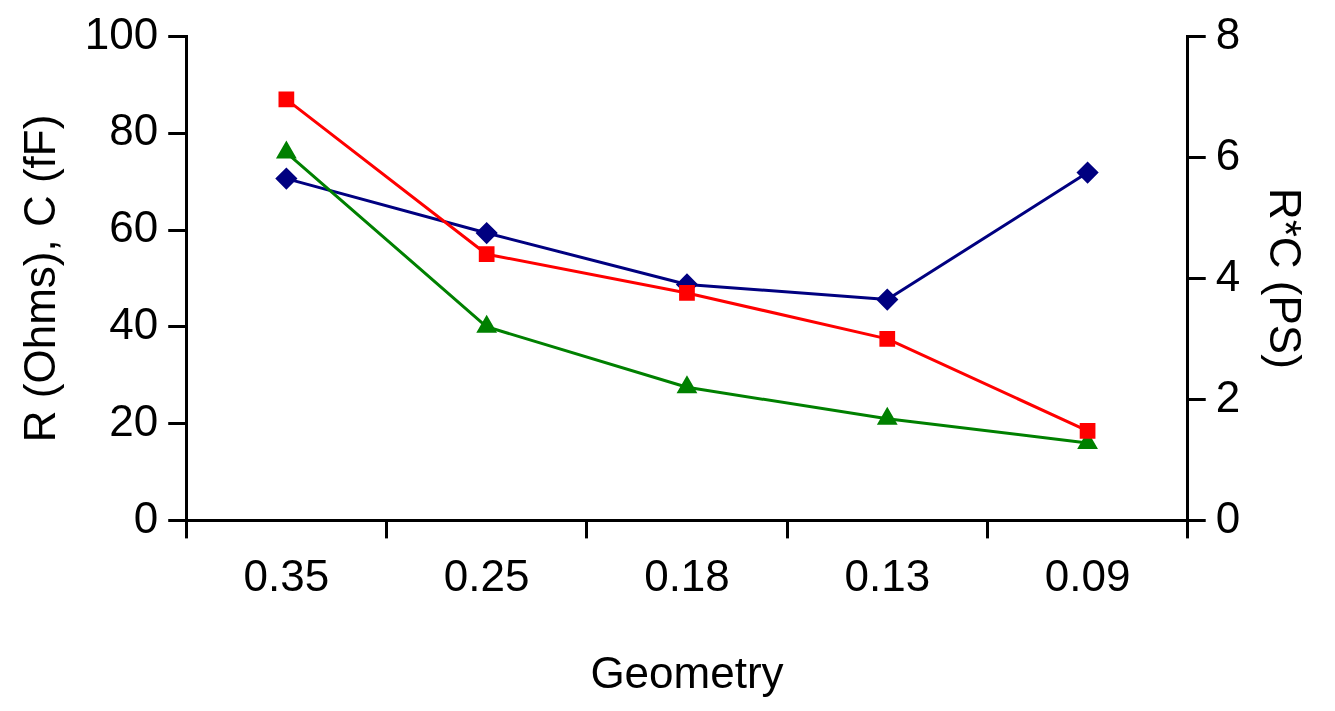 Image resolution: width=1335 pixels, height=711 pixels. I want to click on y2-axis-title: R*C (PS), so click(1286, 278).